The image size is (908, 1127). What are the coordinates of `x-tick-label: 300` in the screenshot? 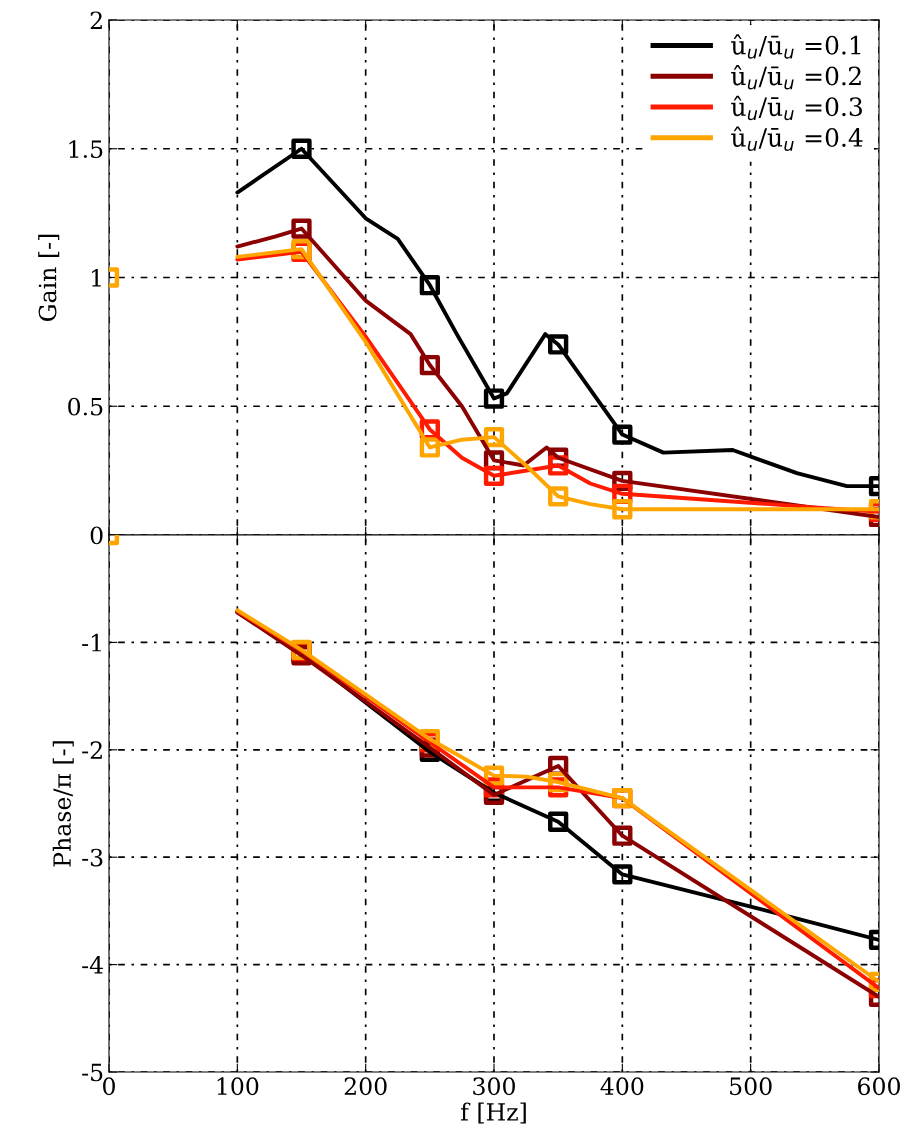 It's located at (494, 1086).